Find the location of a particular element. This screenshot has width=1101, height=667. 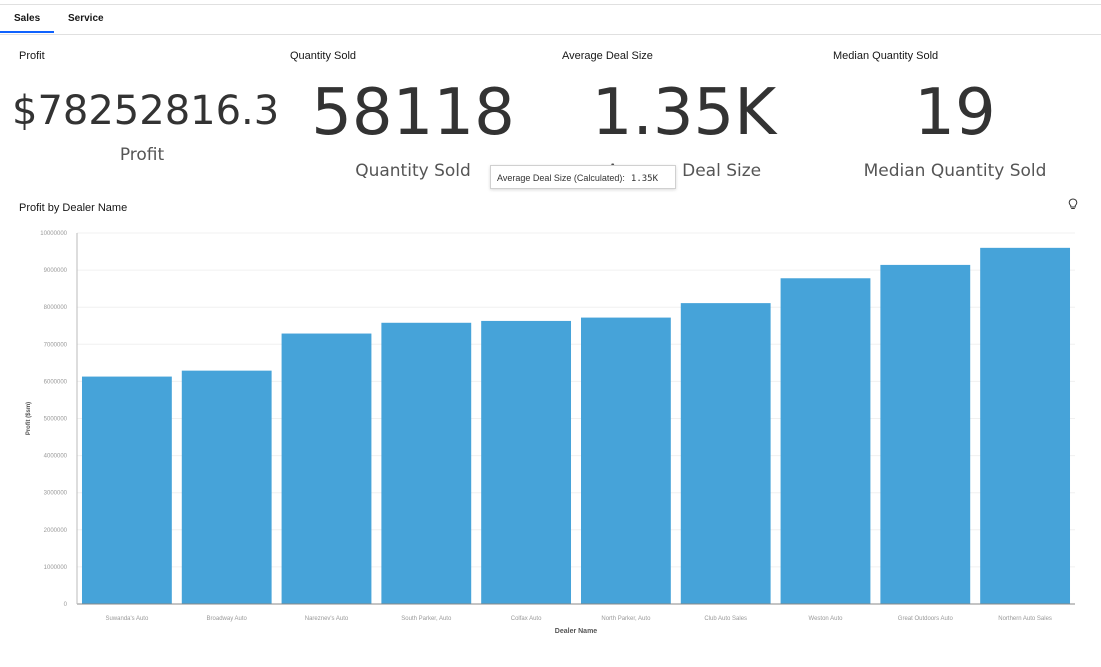

y-tick-label: 9000000 is located at coordinates (56, 271).